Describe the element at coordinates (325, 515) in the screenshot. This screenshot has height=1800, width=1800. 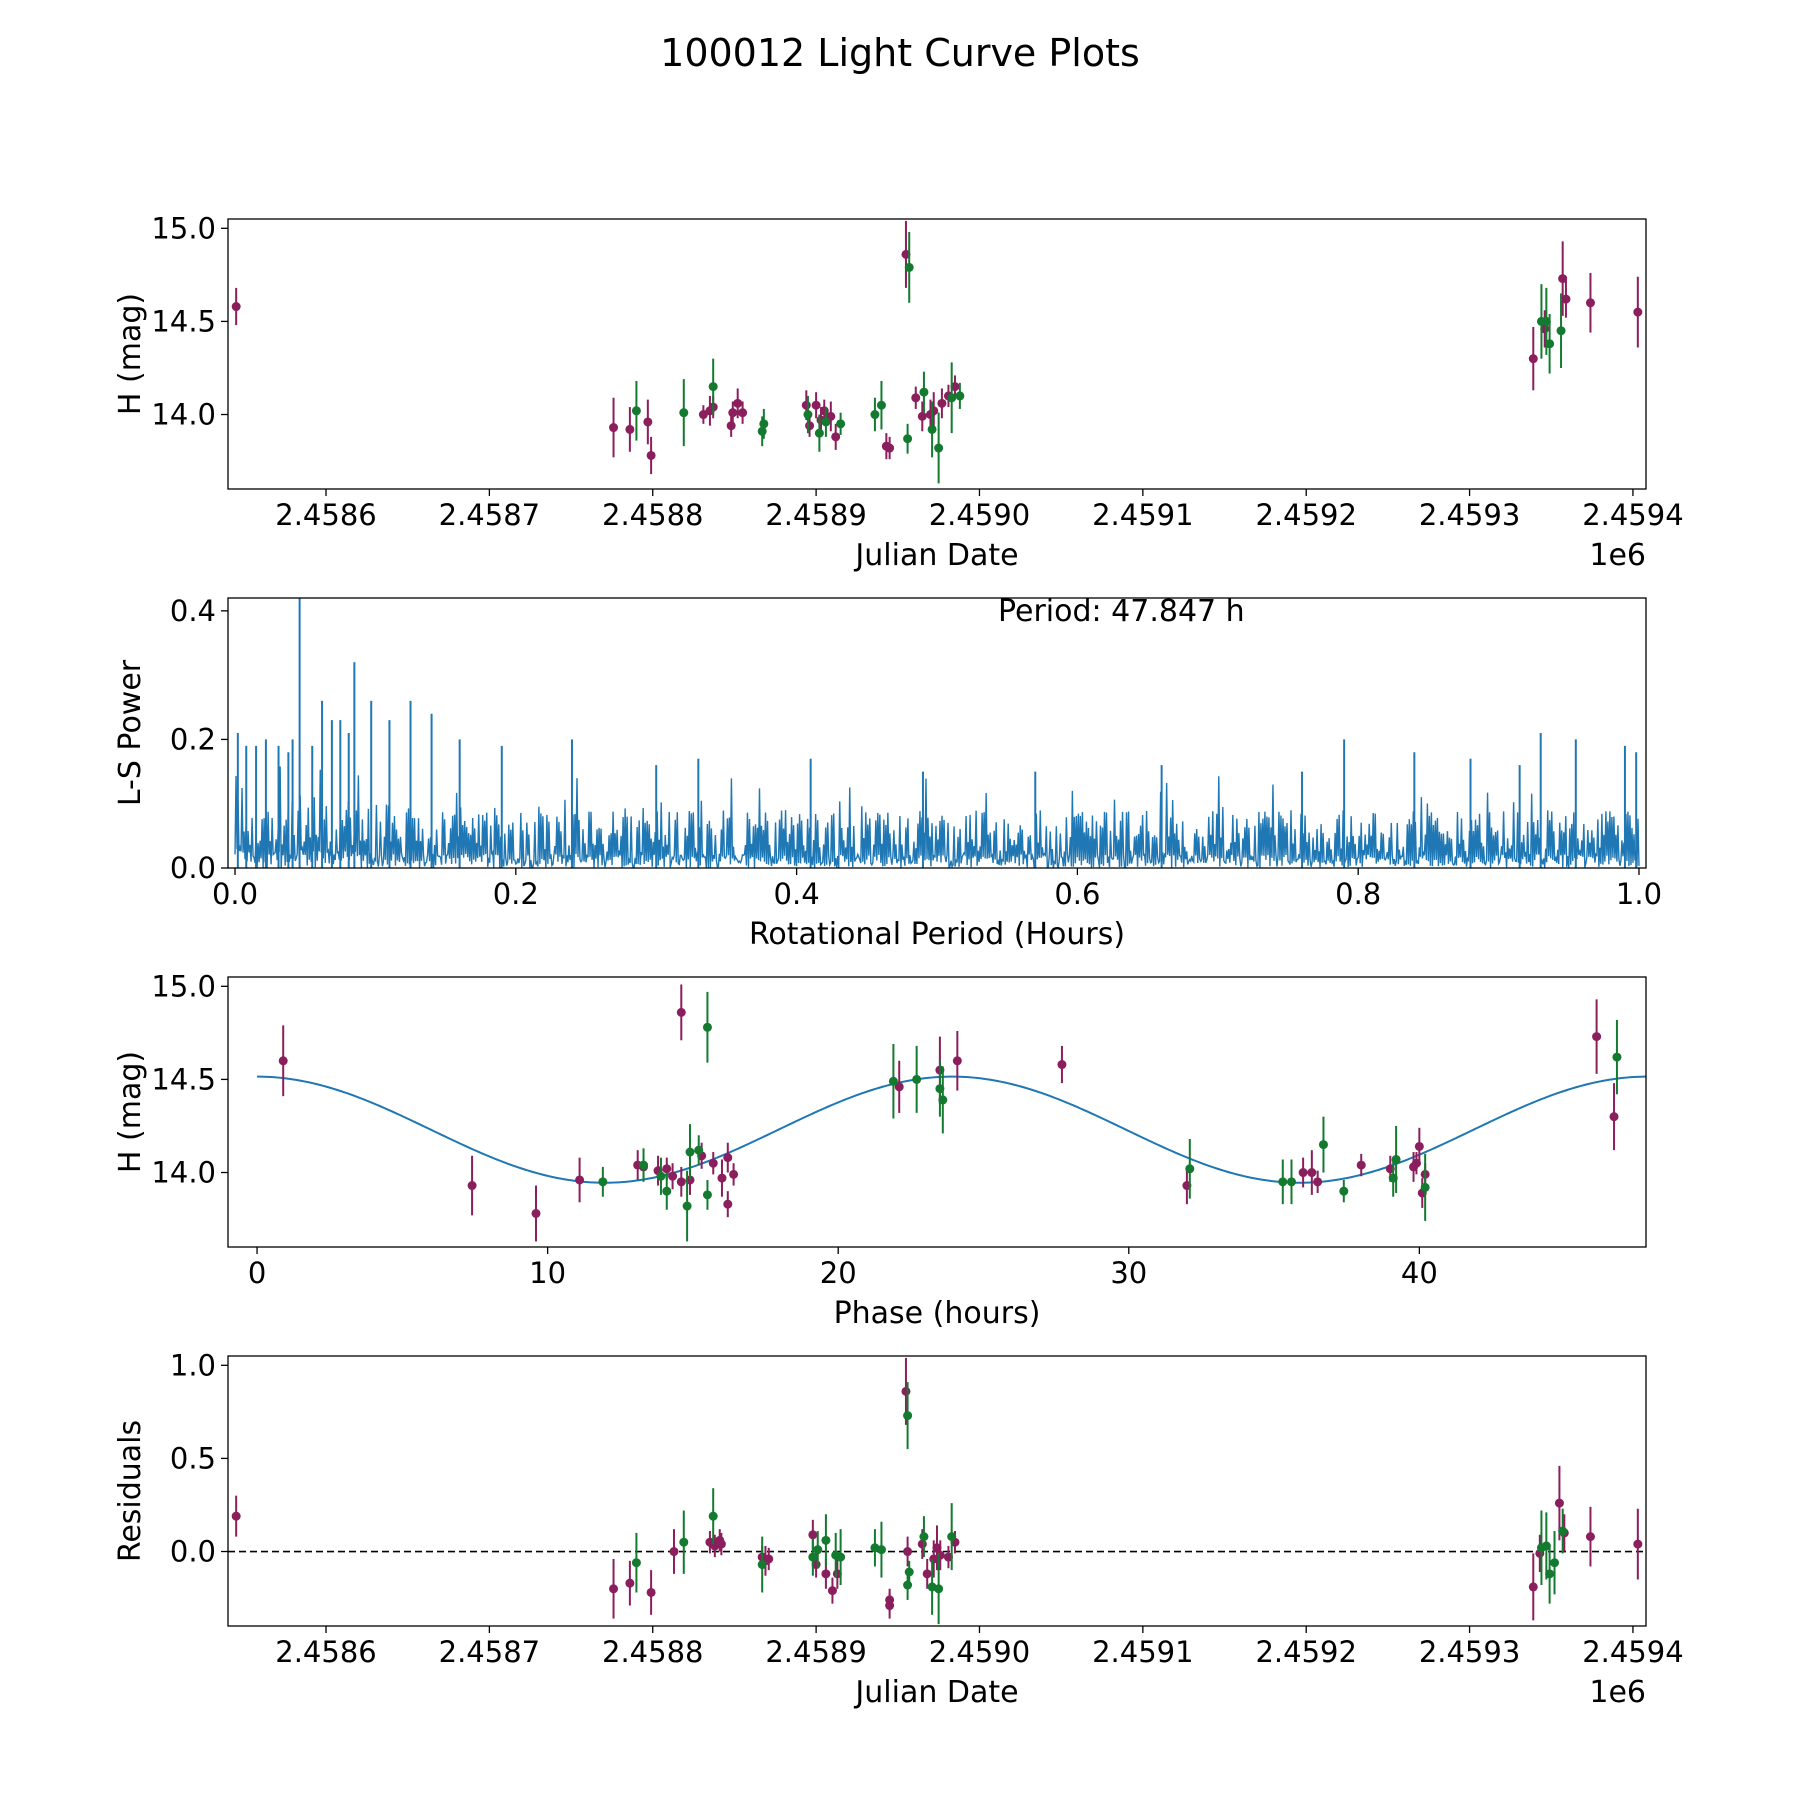
I see `x-tick-label: 2.4586` at that location.